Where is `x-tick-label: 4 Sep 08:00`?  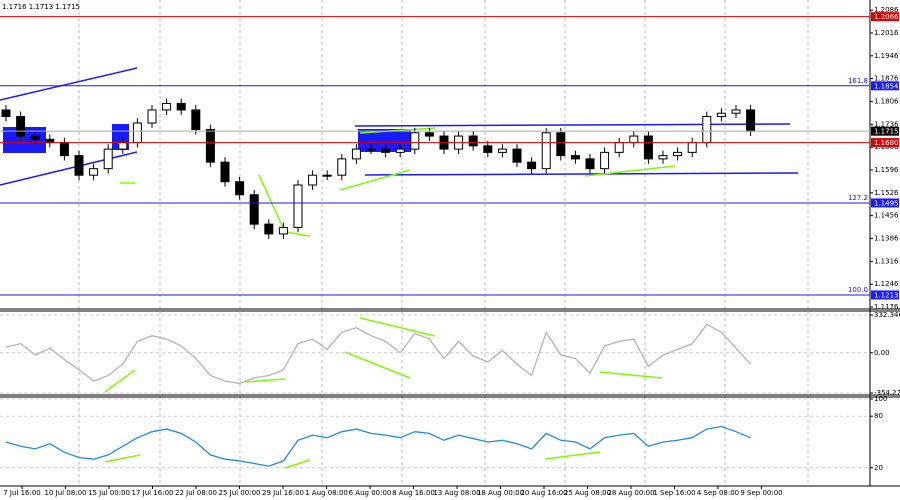 x-tick-label: 4 Sep 08:00 is located at coordinates (718, 493).